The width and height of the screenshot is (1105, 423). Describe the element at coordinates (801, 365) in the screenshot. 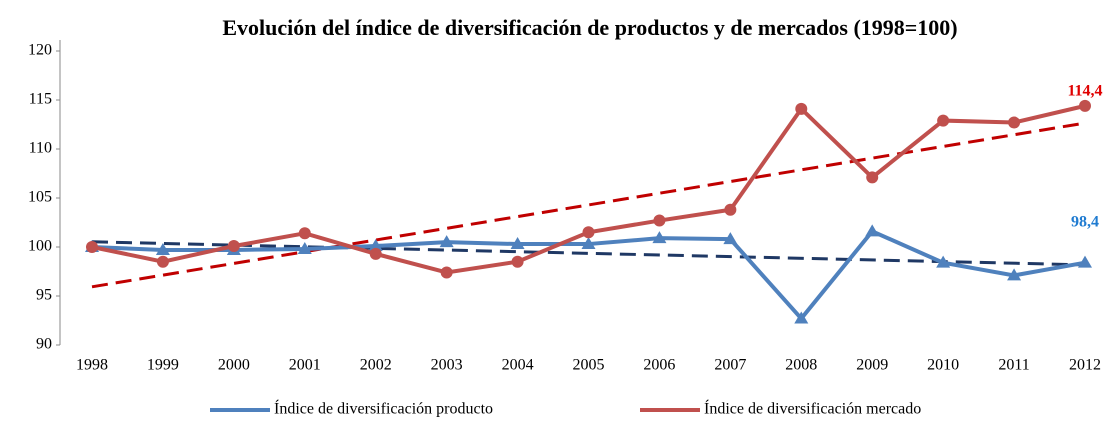

I see `x-tick-label: 2008` at that location.